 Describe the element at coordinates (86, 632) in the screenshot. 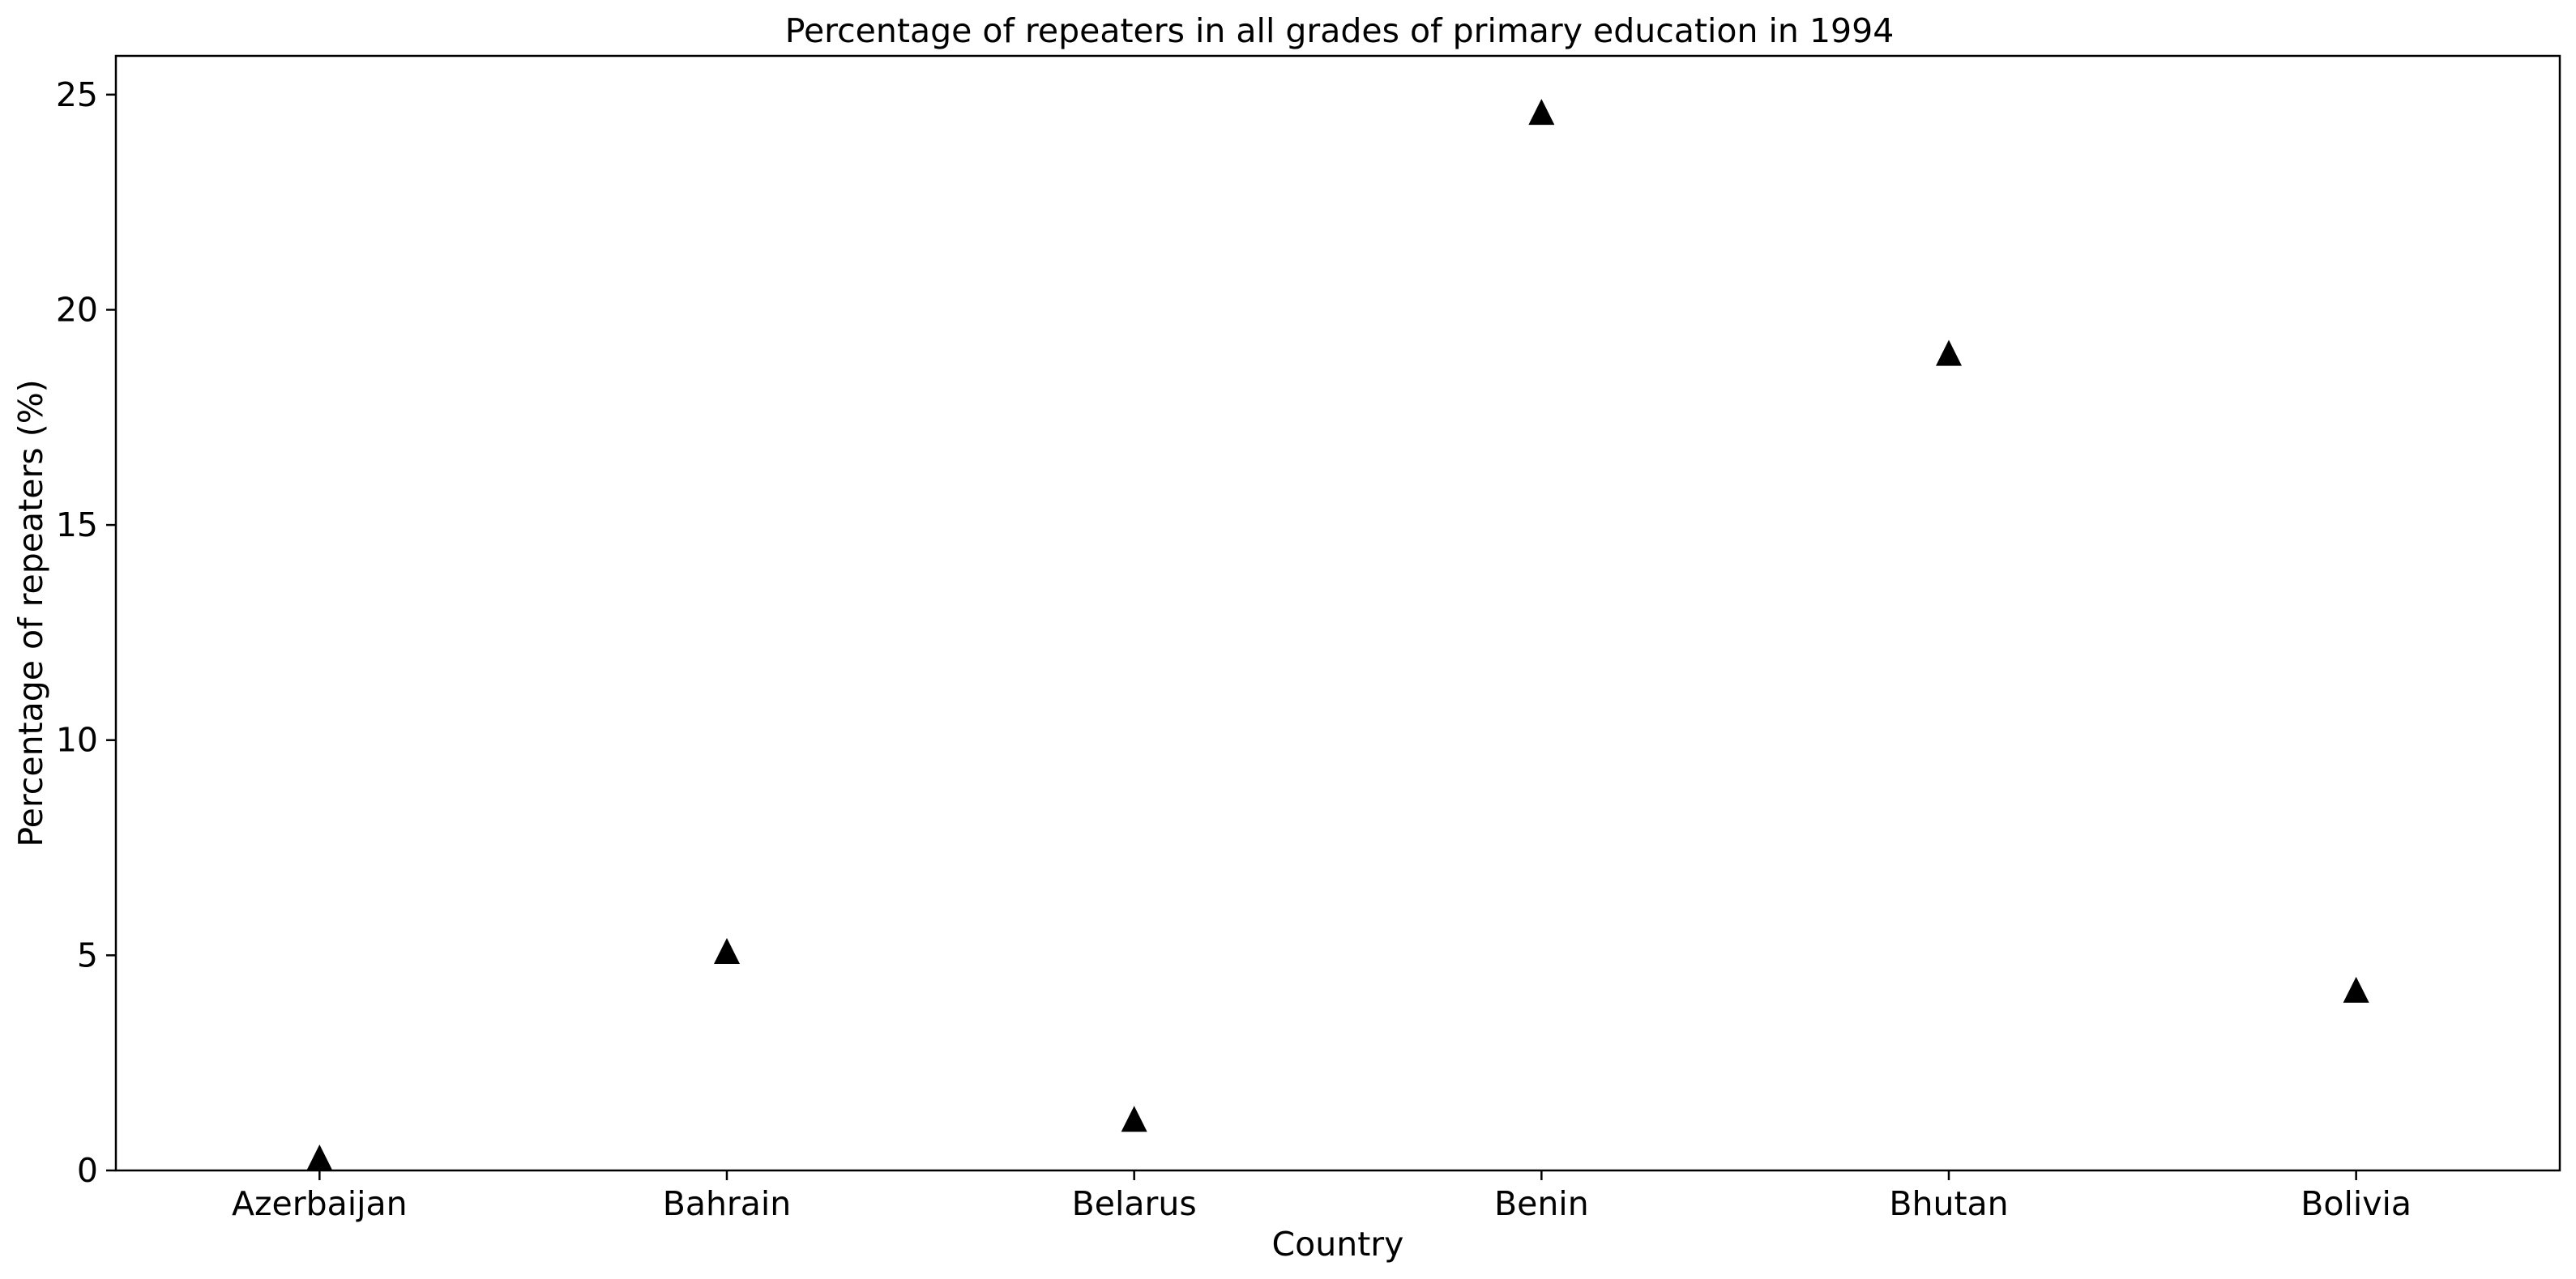

I see `y-axis-ticks: 0 5 10 15 20 25` at that location.